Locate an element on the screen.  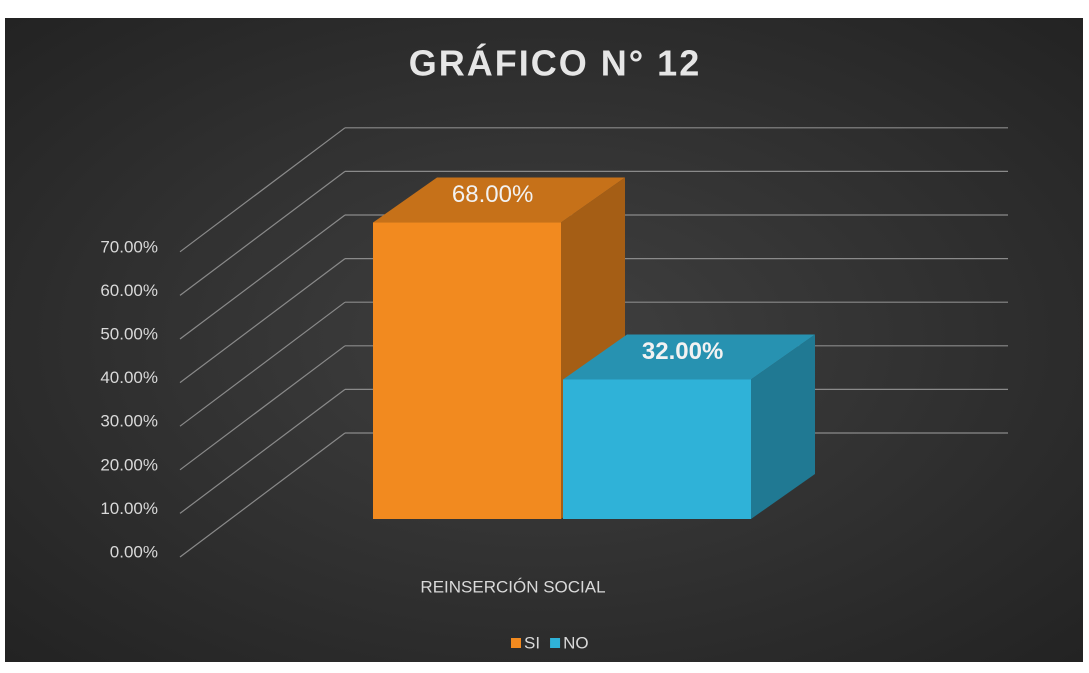
x-tick-label: REINSERCIÓN SOCIAL is located at coordinates (512, 586).